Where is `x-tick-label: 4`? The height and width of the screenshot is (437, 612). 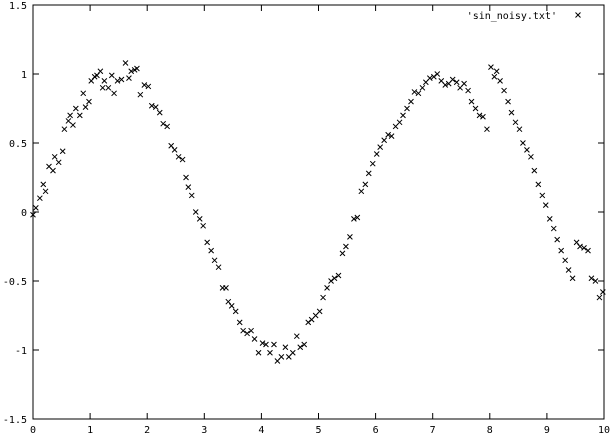 x-tick-label: 4 is located at coordinates (261, 430).